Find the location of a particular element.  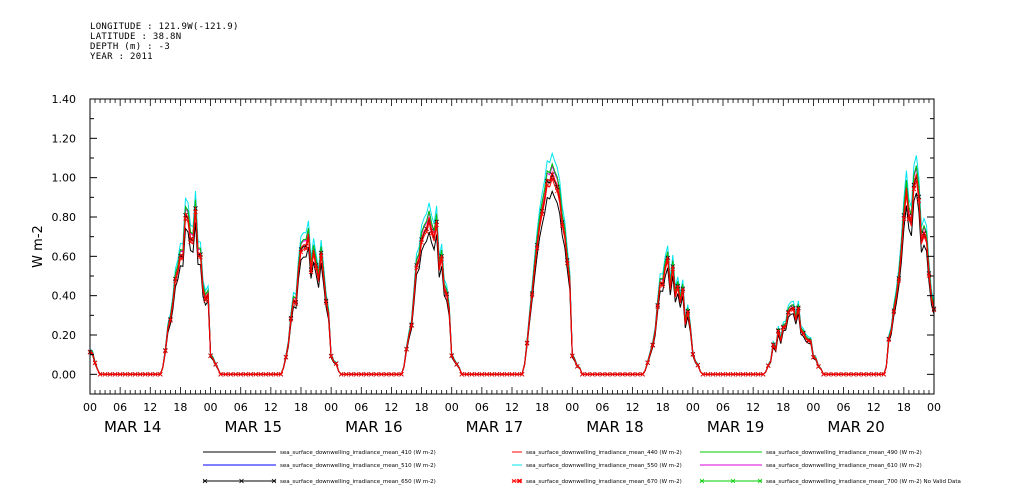

y-axis-title: W m-2 is located at coordinates (38, 246).